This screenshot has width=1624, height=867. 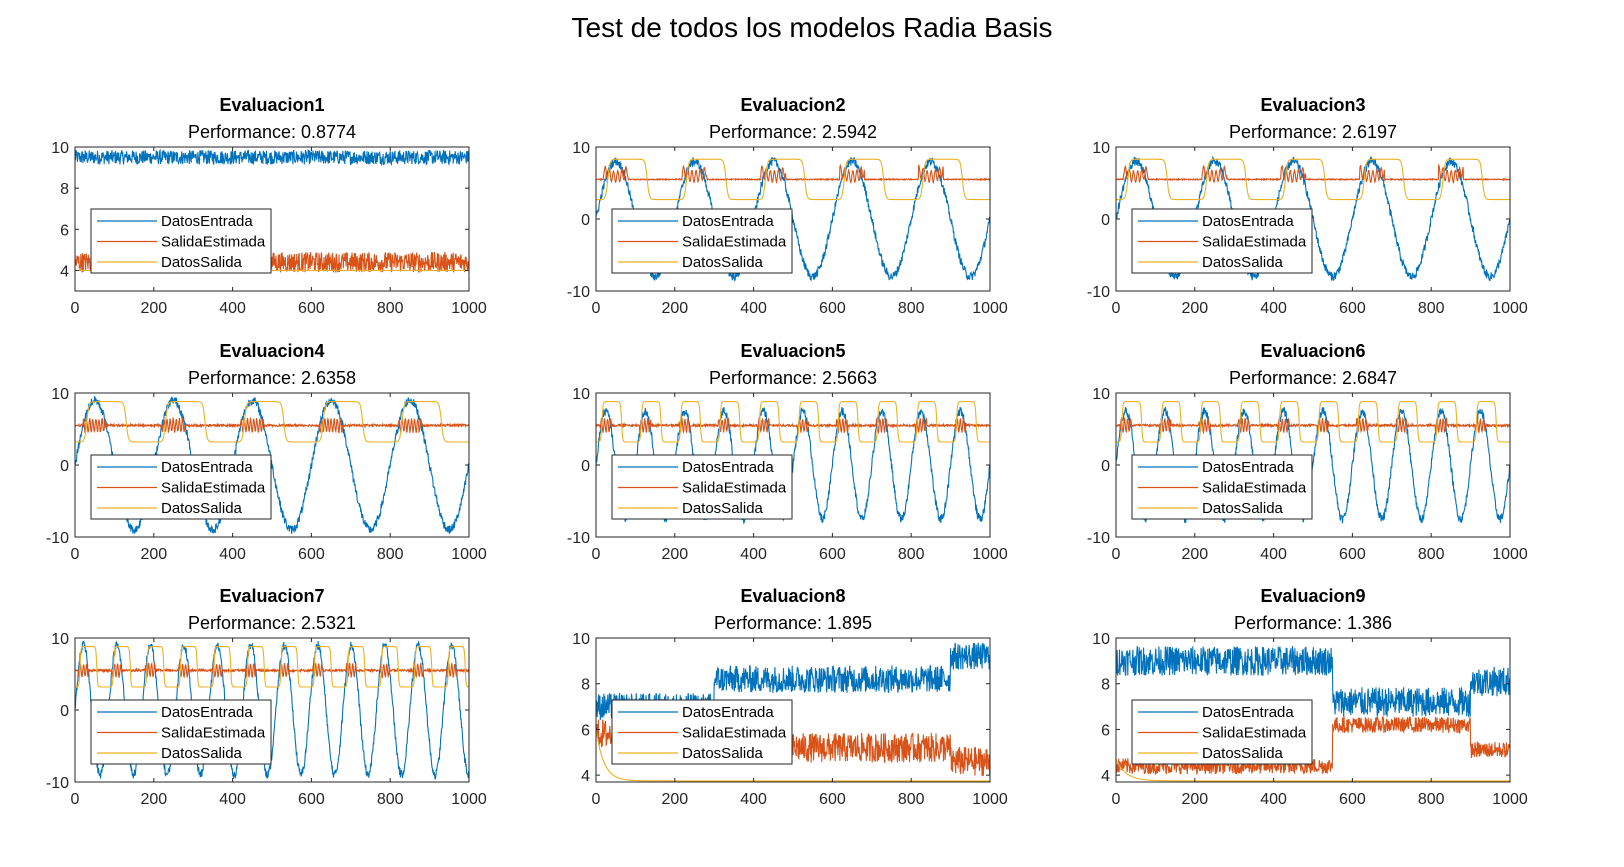 I want to click on subplot-subtitle: Performance: 1.895, so click(x=793, y=623).